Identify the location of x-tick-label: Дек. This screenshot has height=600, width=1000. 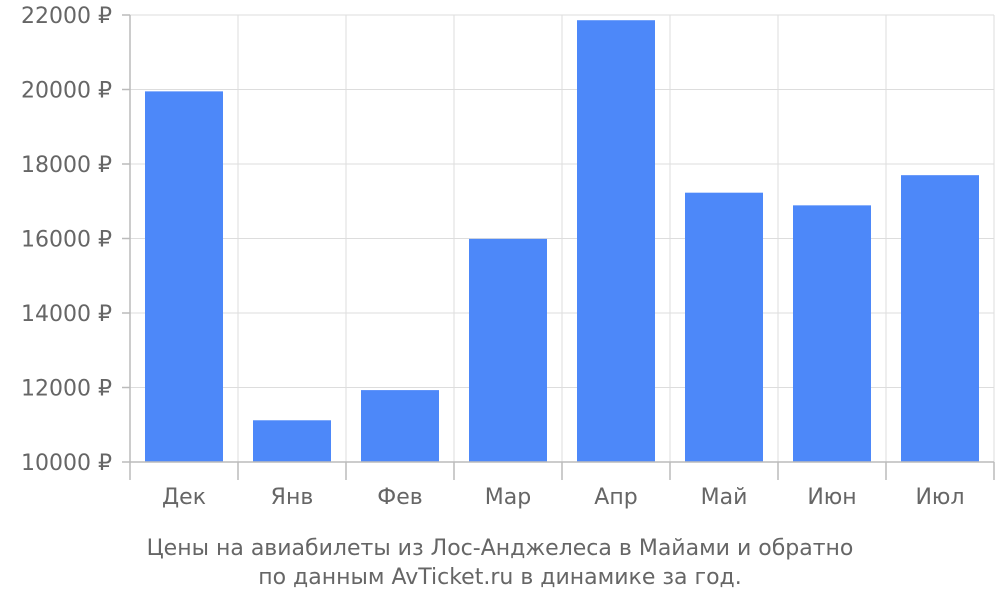
(184, 497).